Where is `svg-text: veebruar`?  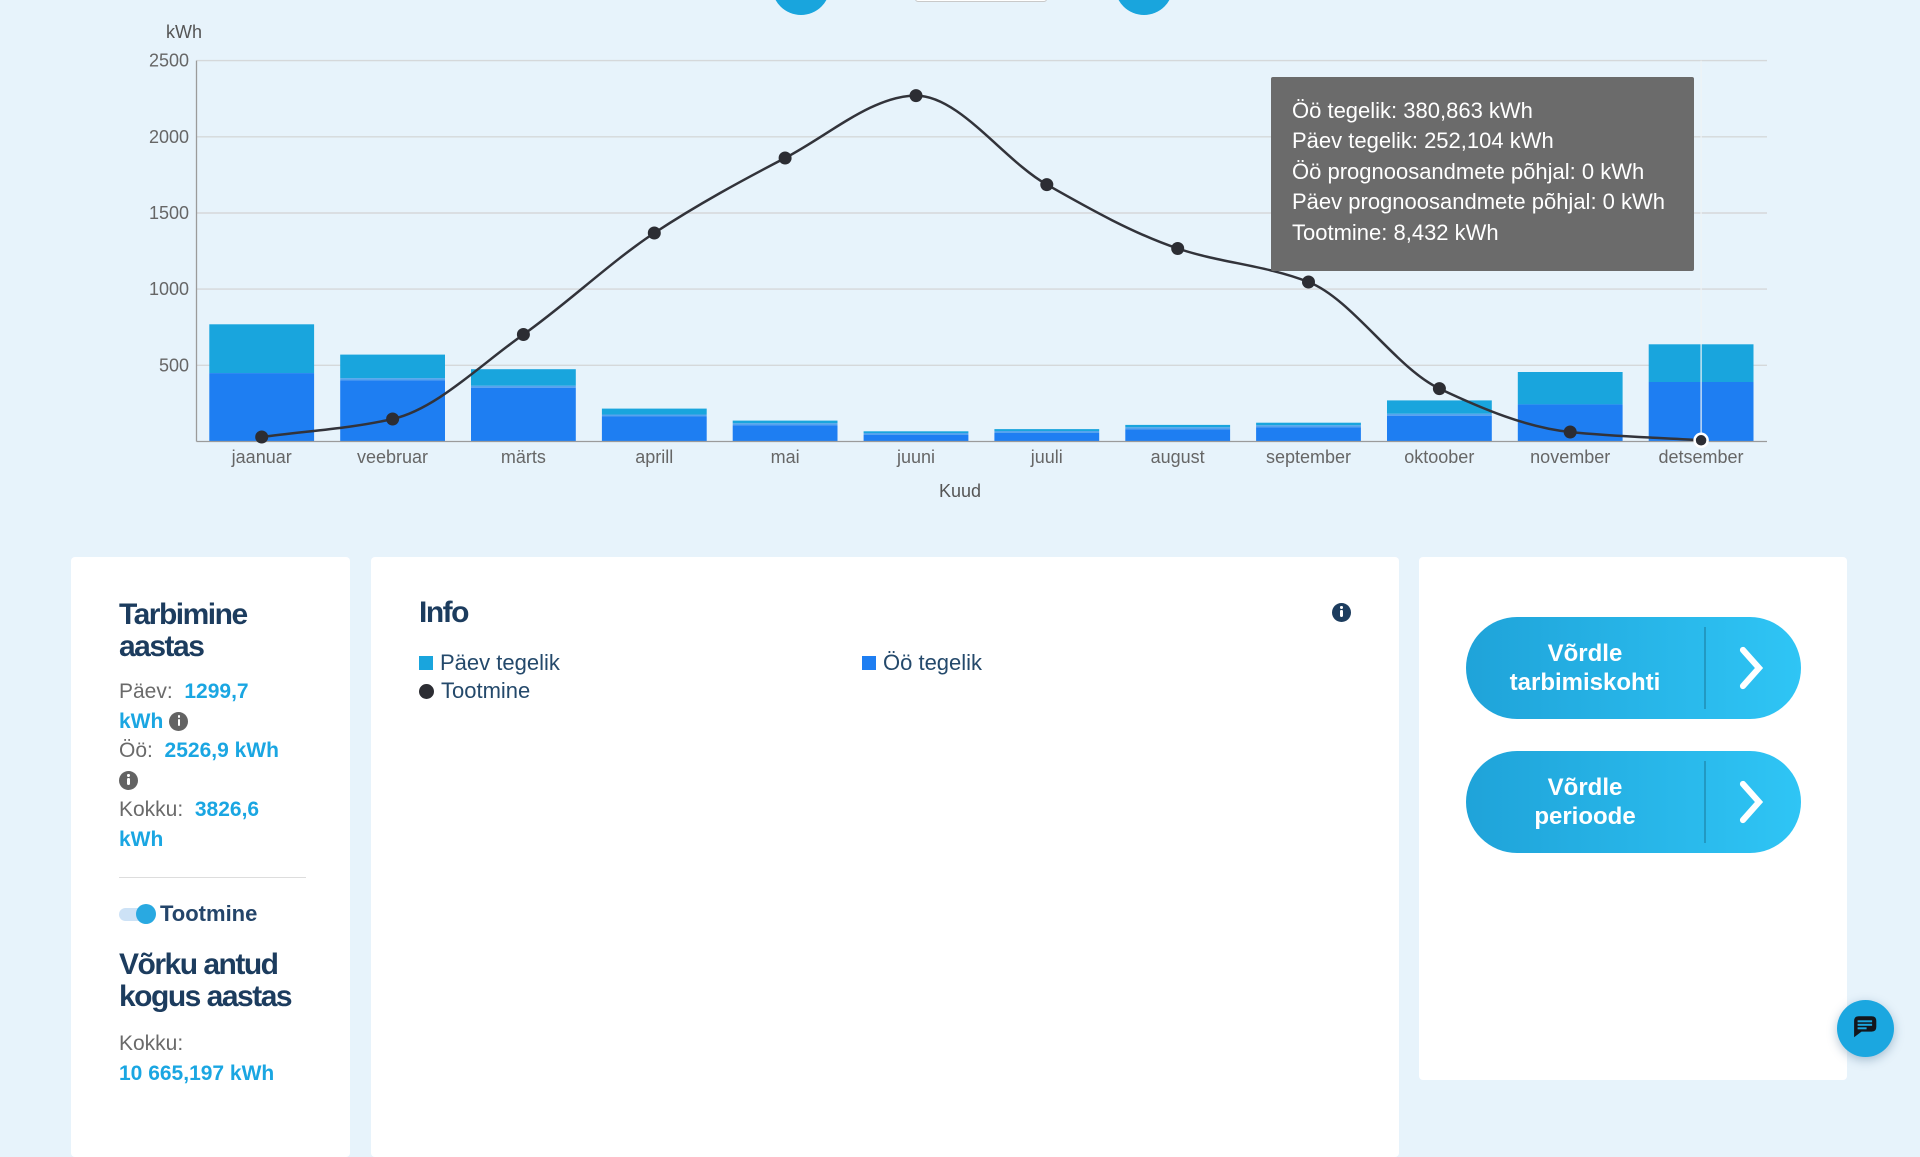 svg-text: veebruar is located at coordinates (392, 457).